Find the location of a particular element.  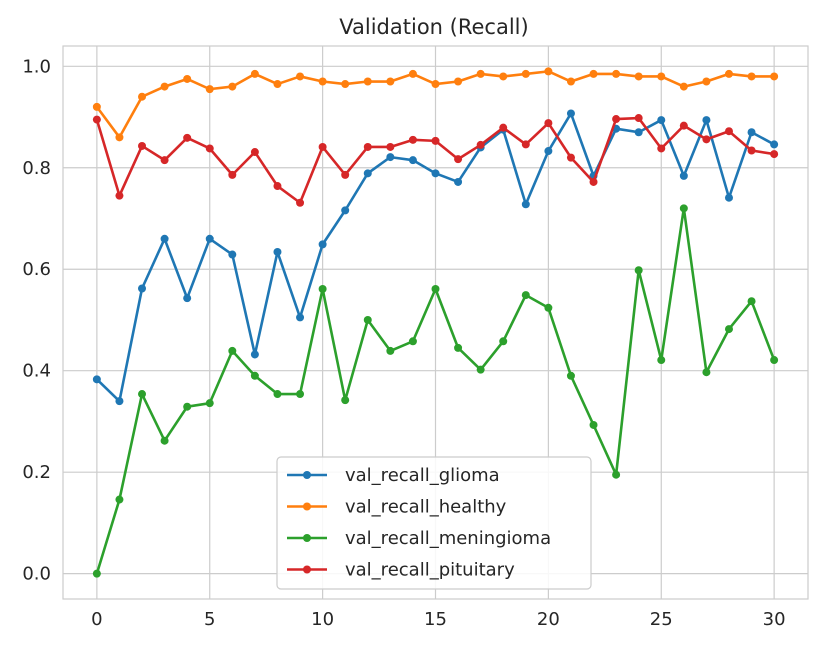

legend-label: val_recall_pituitary is located at coordinates (430, 570).